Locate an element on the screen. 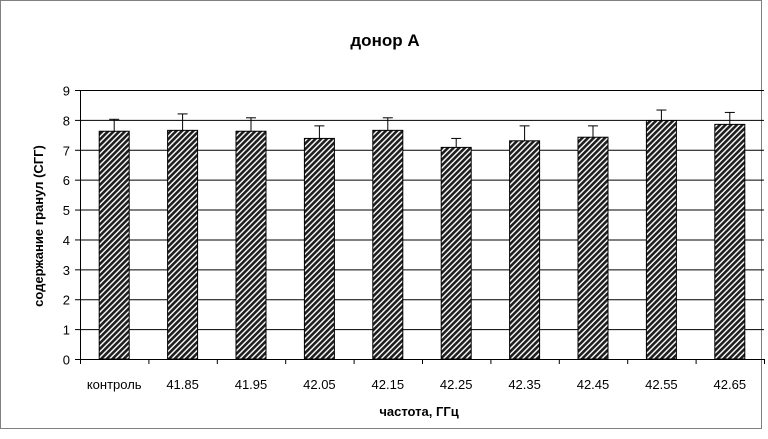 The image size is (768, 439). x-tick-label: 42.45 is located at coordinates (593, 384).